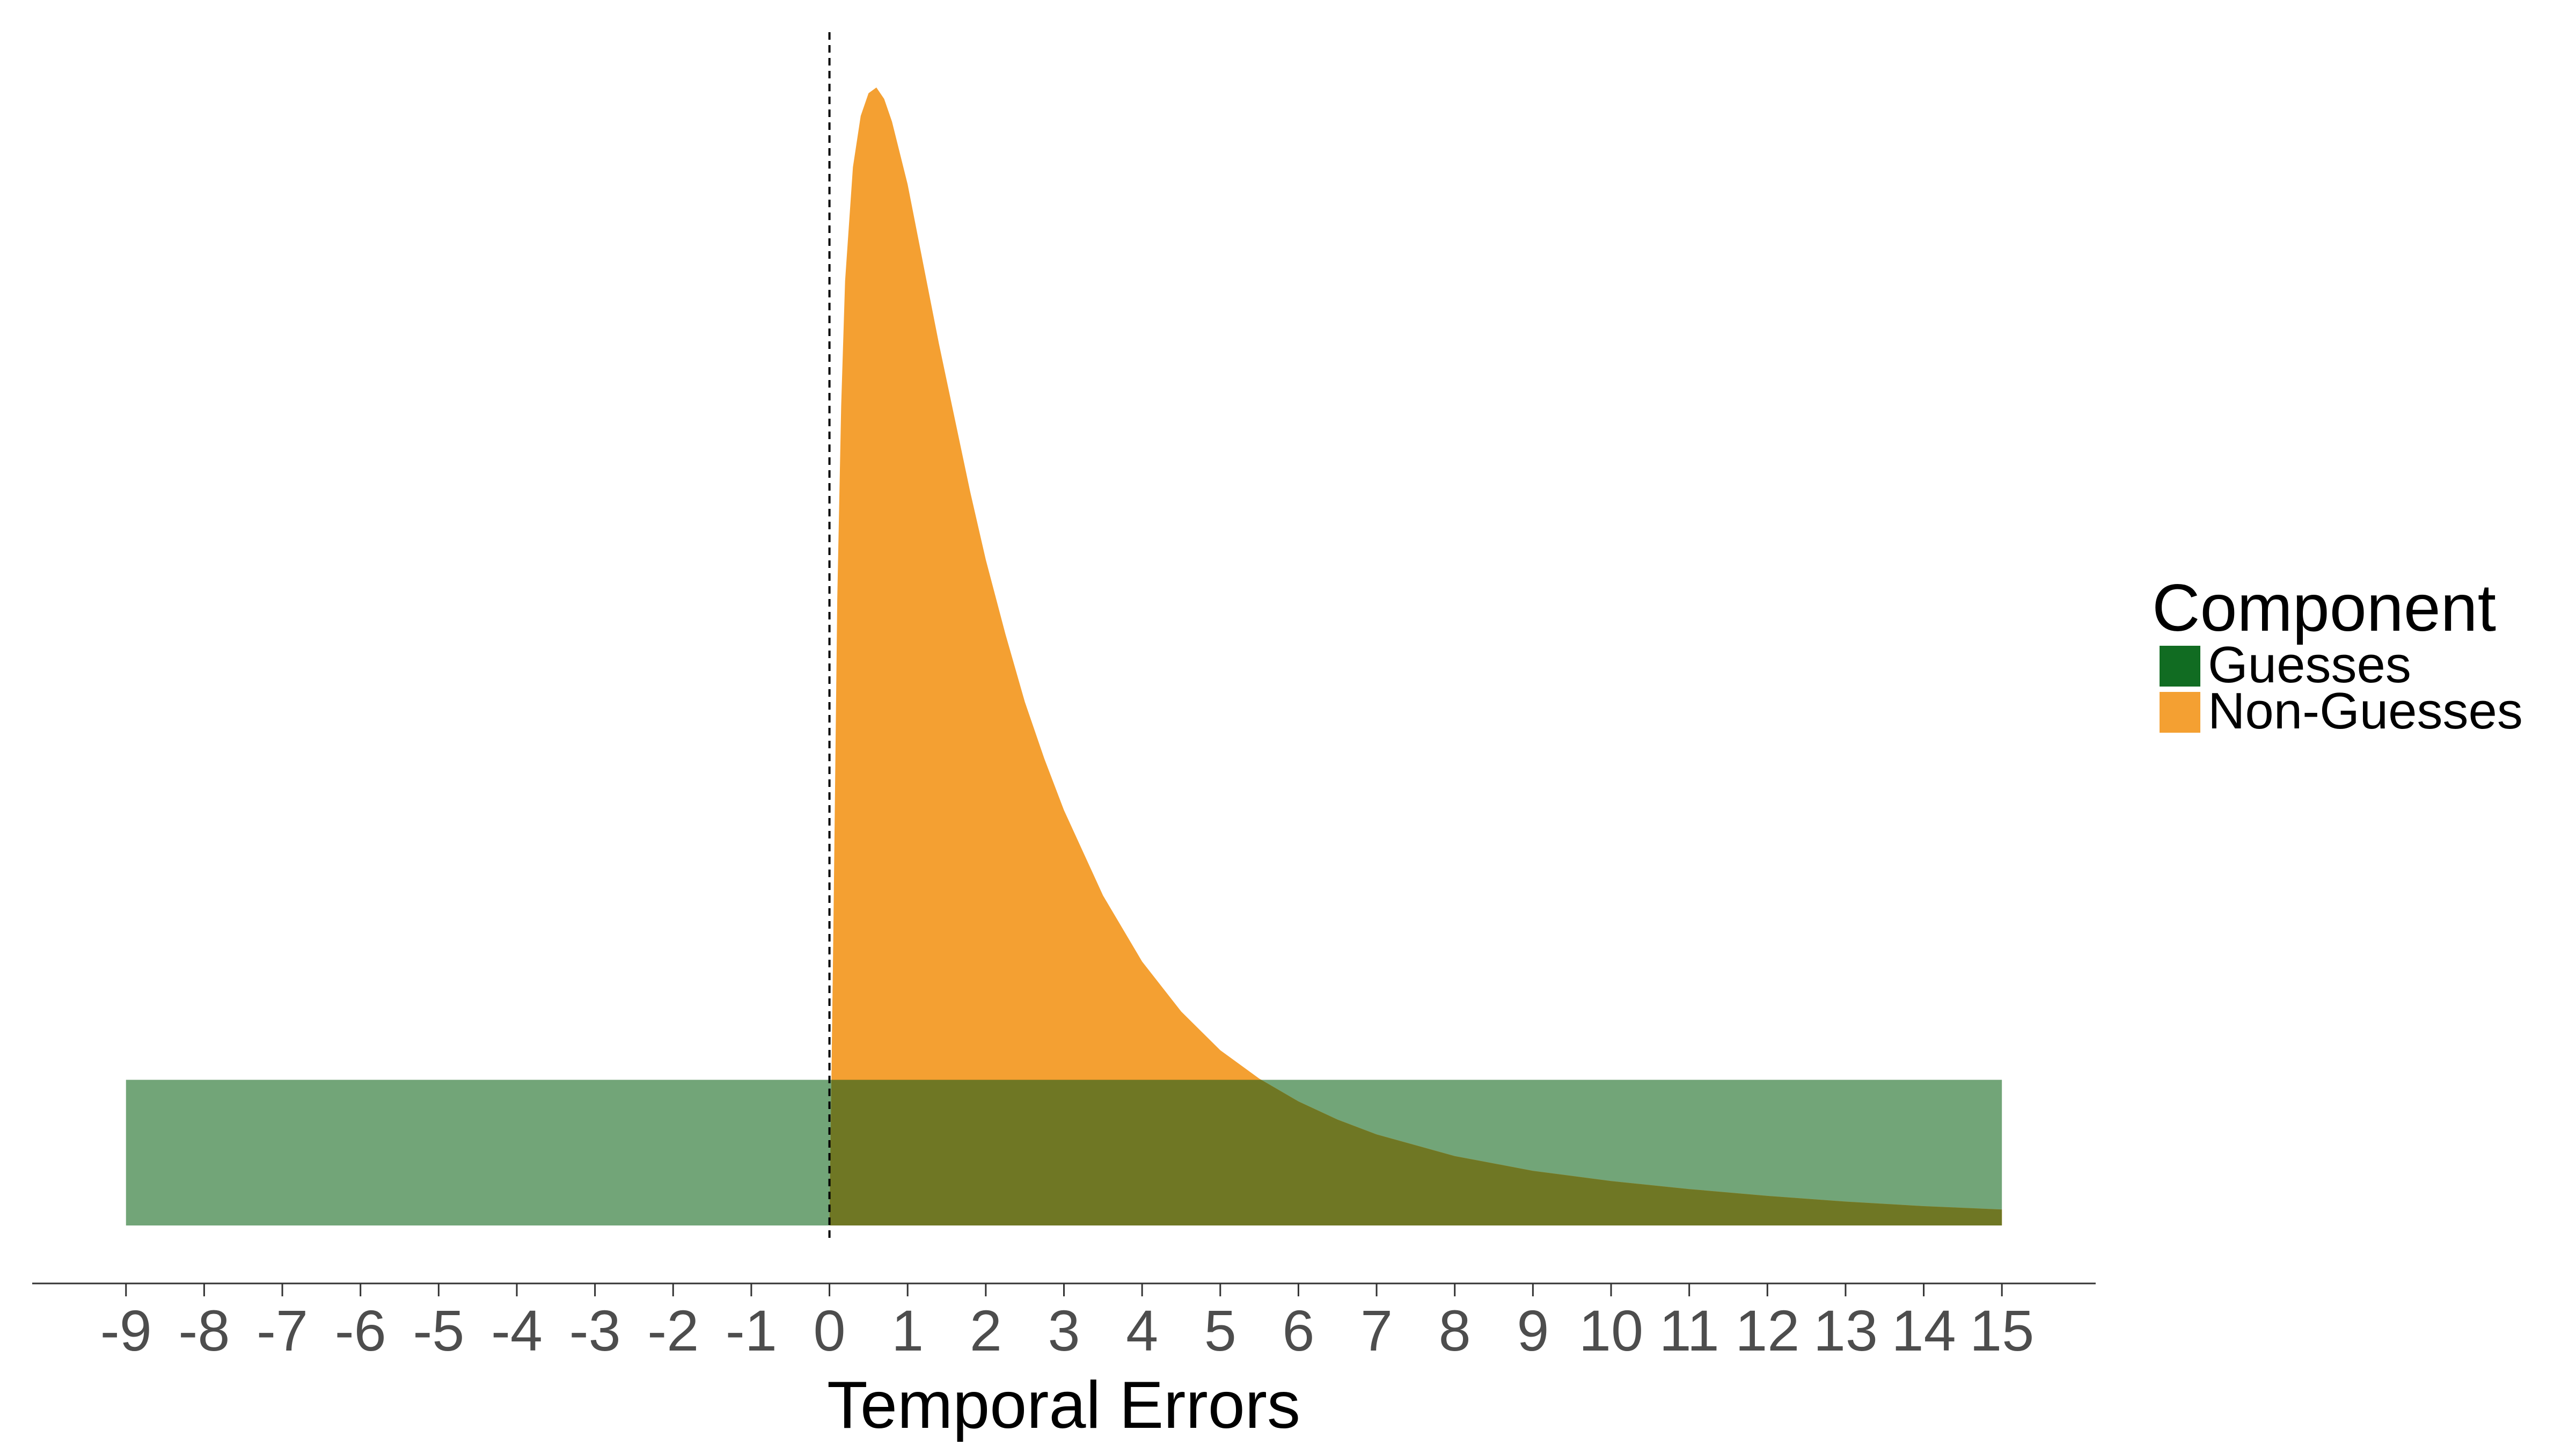  I want to click on x-tick-label: 11, so click(1689, 1330).